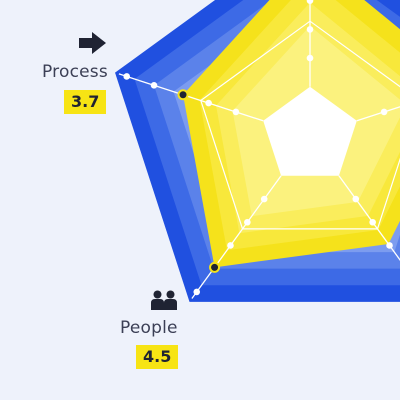 This screenshot has width=400, height=400. Describe the element at coordinates (75, 72) in the screenshot. I see `axis-label-process: Process` at that location.